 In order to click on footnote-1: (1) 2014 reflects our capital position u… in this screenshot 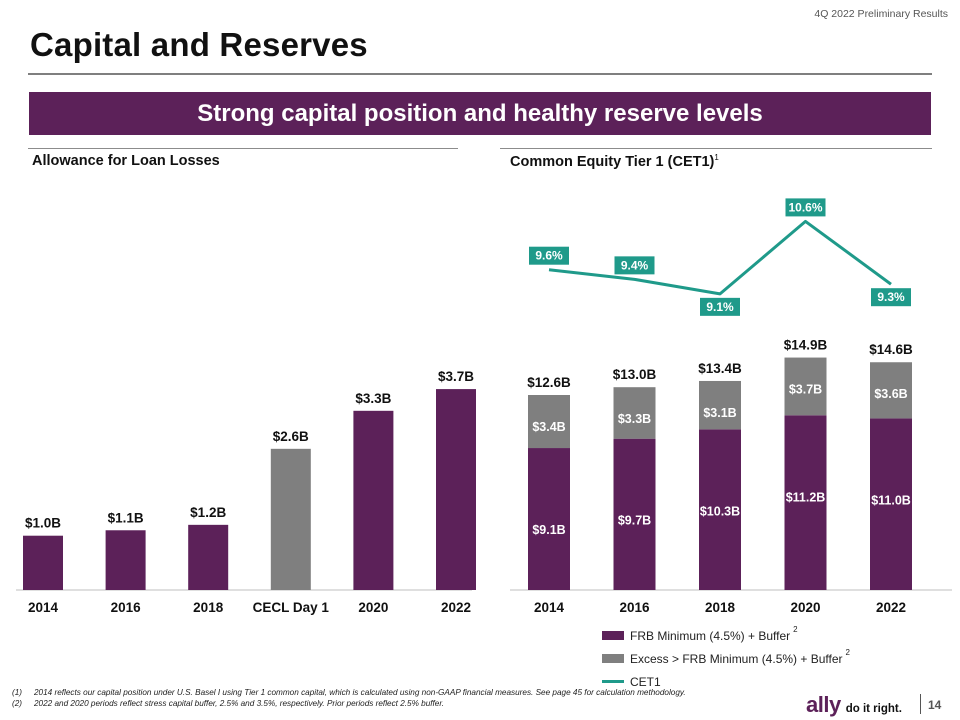, I will do `click(349, 692)`.